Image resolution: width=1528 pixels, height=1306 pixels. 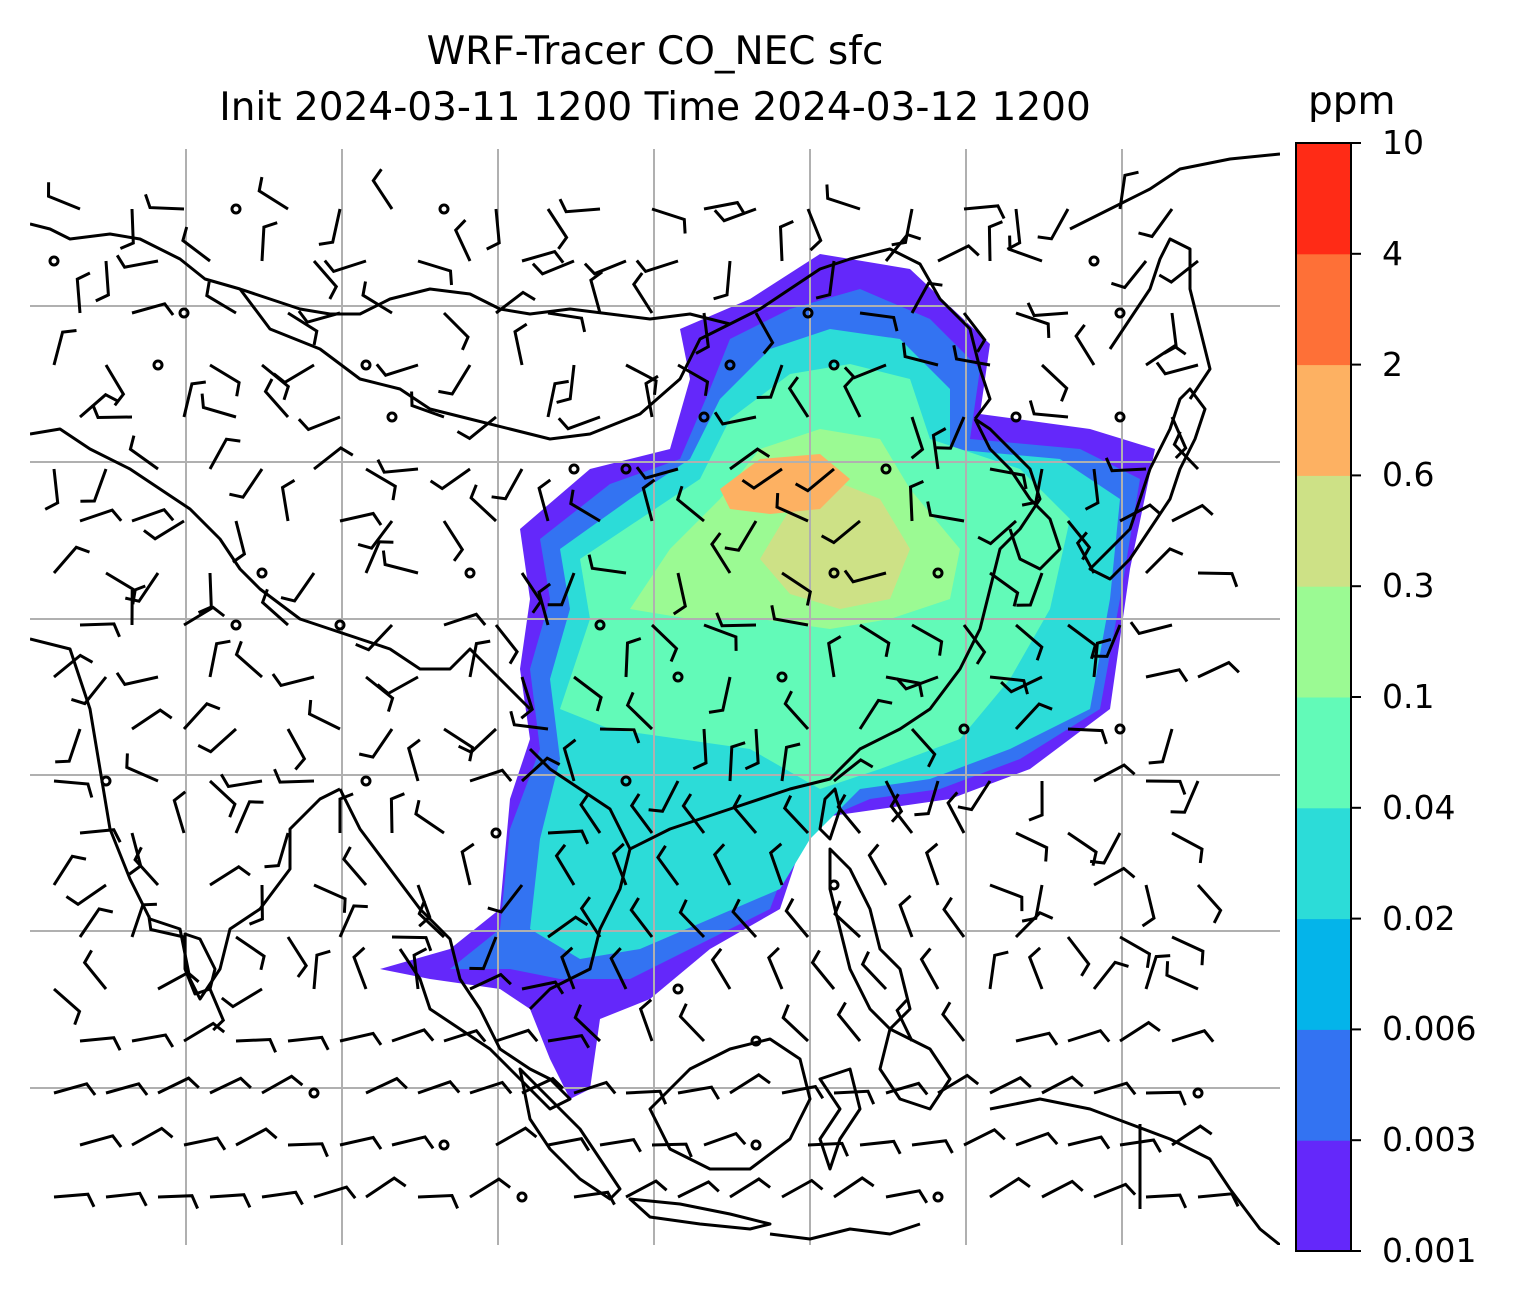 What do you see at coordinates (1419, 807) in the screenshot?
I see `colorbar-tick-label: 0.04` at bounding box center [1419, 807].